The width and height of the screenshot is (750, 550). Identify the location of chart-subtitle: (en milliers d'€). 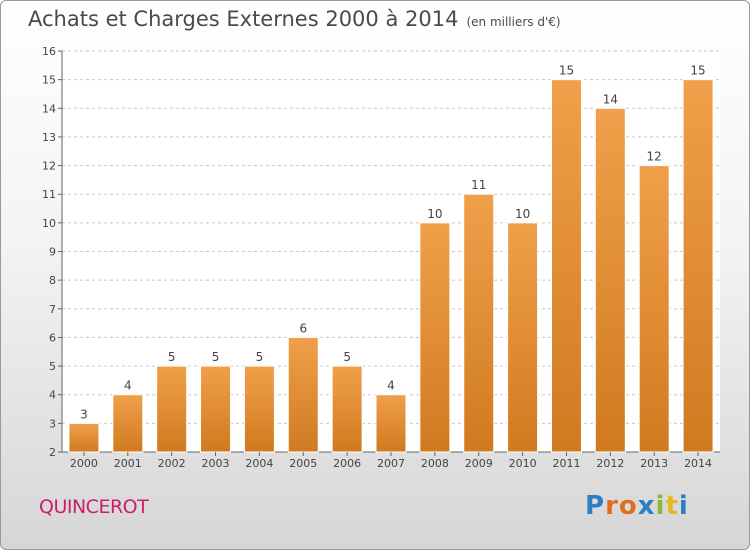
(513, 22).